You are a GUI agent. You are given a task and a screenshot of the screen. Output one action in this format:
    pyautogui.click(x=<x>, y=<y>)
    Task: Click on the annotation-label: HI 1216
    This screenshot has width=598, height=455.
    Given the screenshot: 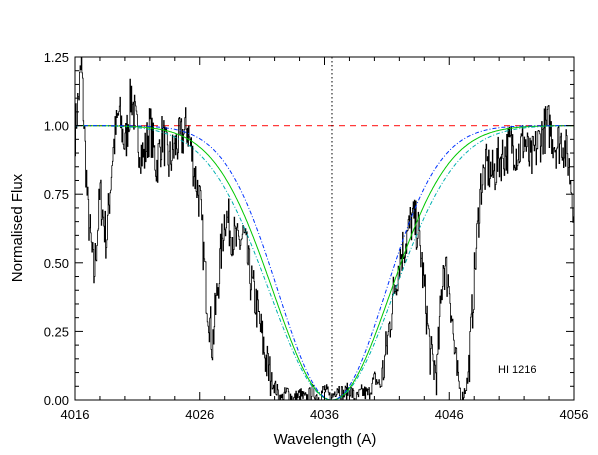 What is the action you would take?
    pyautogui.click(x=517, y=370)
    